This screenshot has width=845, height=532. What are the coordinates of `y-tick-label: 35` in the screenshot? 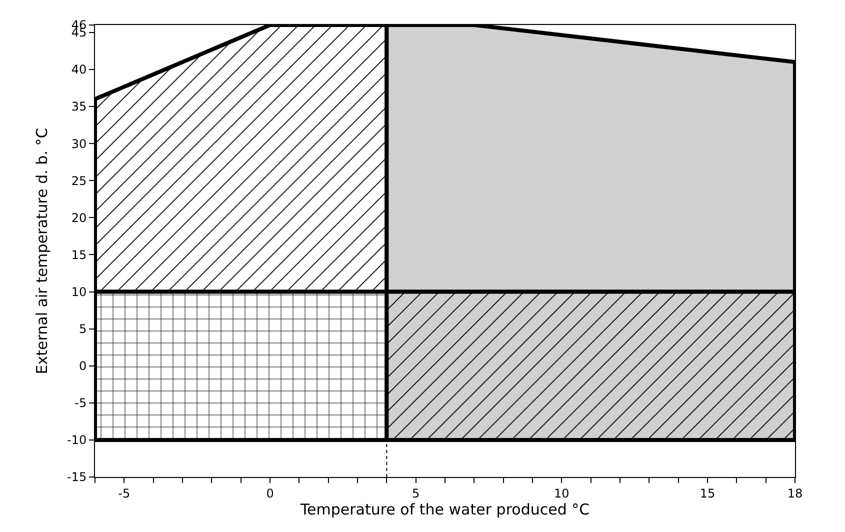 It's located at (79, 107).